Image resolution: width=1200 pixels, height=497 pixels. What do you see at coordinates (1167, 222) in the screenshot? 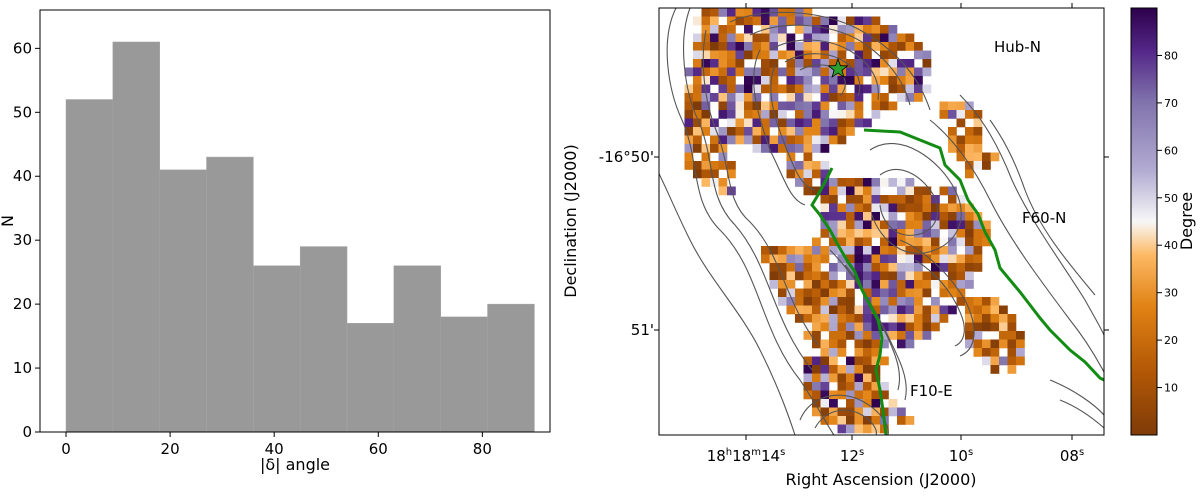
I see `colorbar-ticks: 10 20 30 40 50 60 70 80` at bounding box center [1167, 222].